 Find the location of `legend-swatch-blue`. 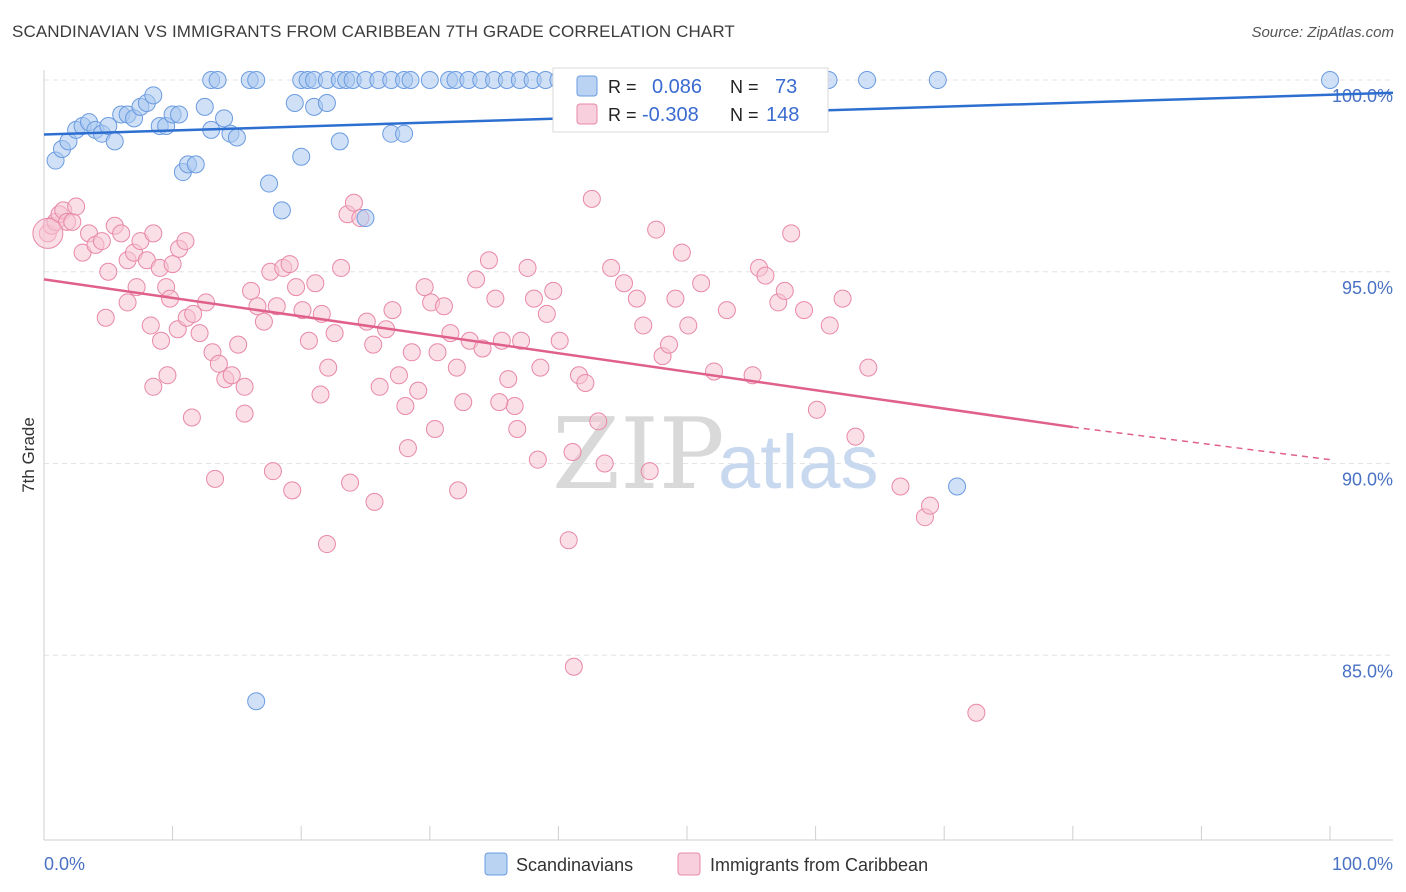

legend-swatch-blue is located at coordinates (587, 86).